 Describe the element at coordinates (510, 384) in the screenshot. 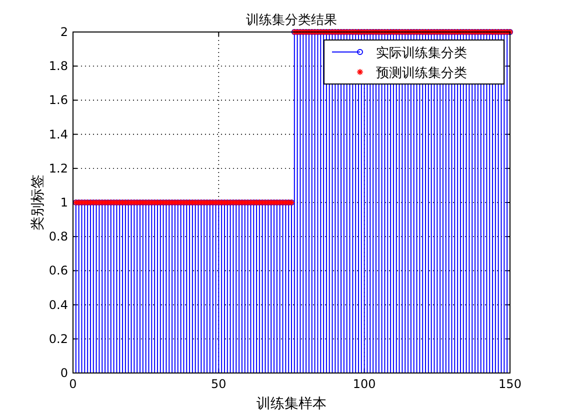

I see `x-tick-label: 150` at that location.